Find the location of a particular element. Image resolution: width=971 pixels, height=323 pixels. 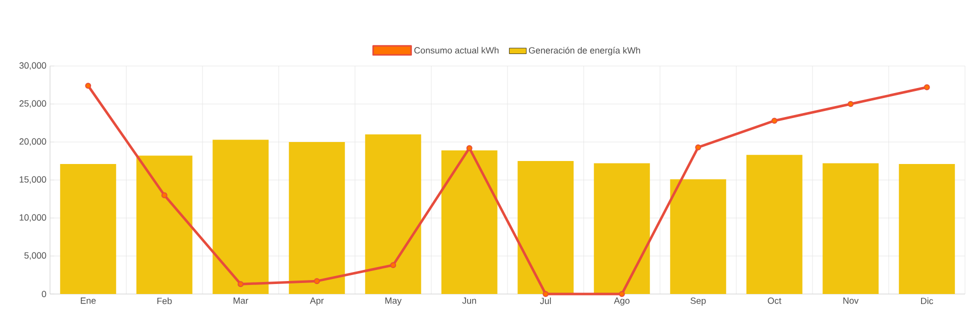

x-tick-label: Nov is located at coordinates (851, 301).